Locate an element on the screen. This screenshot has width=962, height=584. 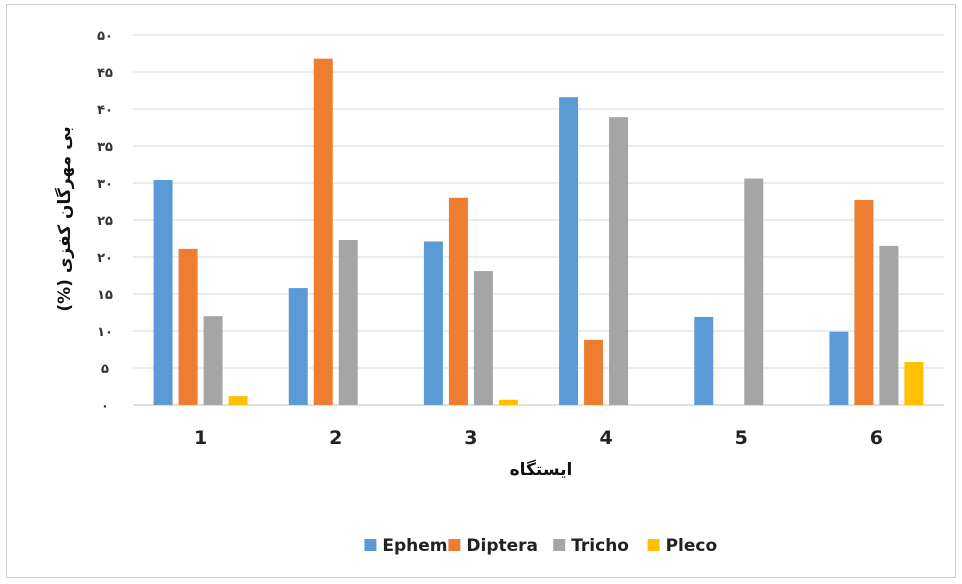
y-tick-label: ۲۵ is located at coordinates (105, 221).